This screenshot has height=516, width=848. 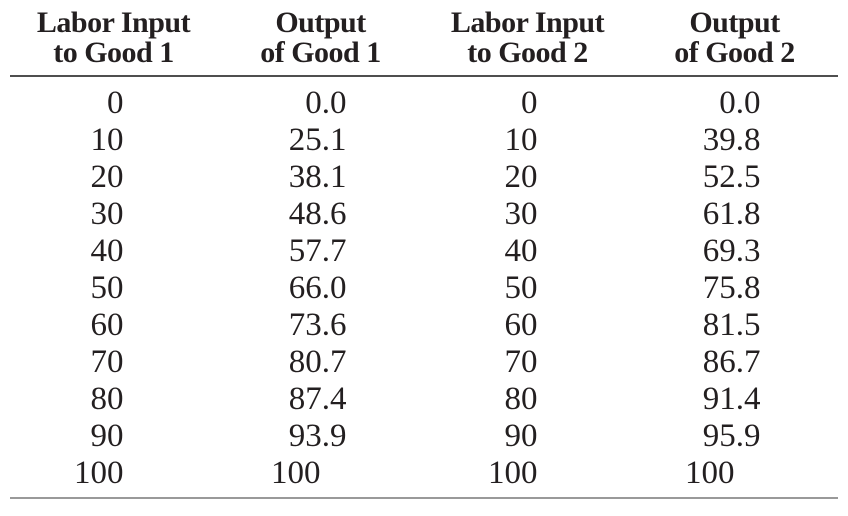 I want to click on header-label-line2: of Good 1, so click(x=320, y=52).